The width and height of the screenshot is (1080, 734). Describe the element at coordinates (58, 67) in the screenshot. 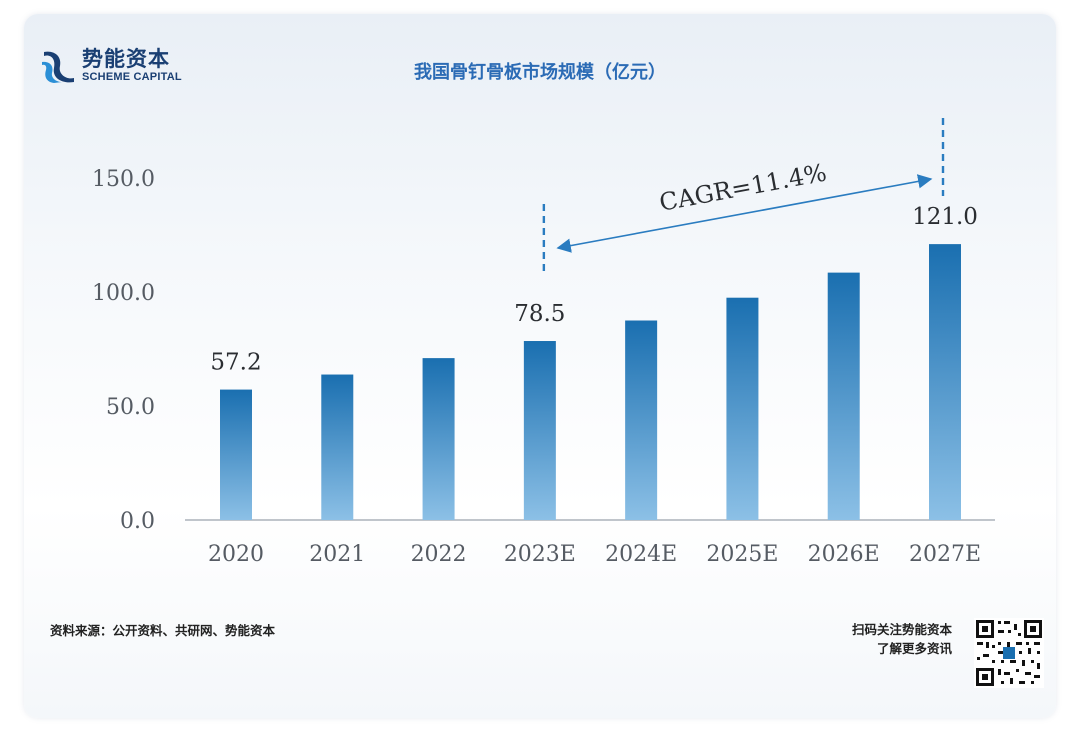

I see `brand-logo-icon` at that location.